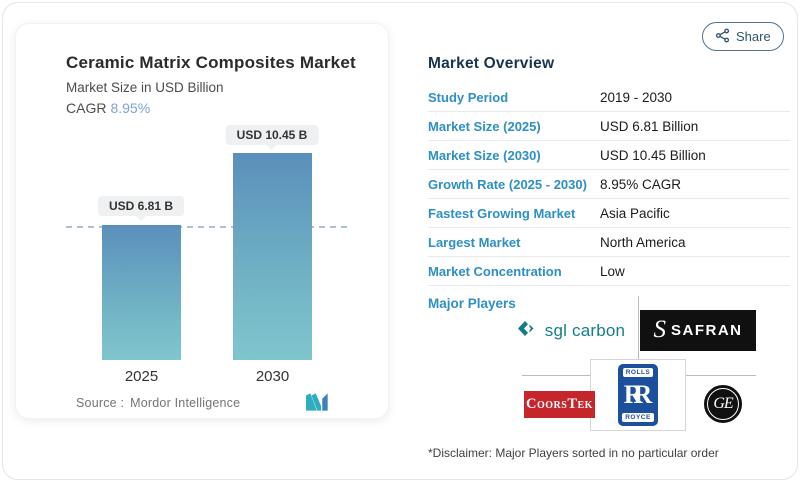  I want to click on rolls-royce-top-label: ROLLS, so click(638, 373).